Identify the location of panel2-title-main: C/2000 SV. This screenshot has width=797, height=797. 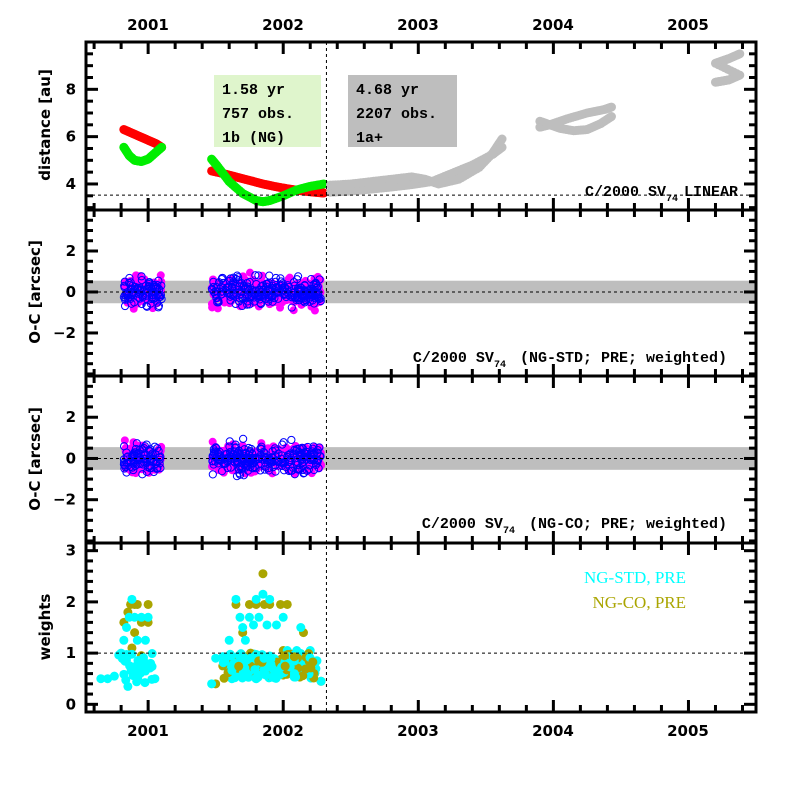
(453, 358).